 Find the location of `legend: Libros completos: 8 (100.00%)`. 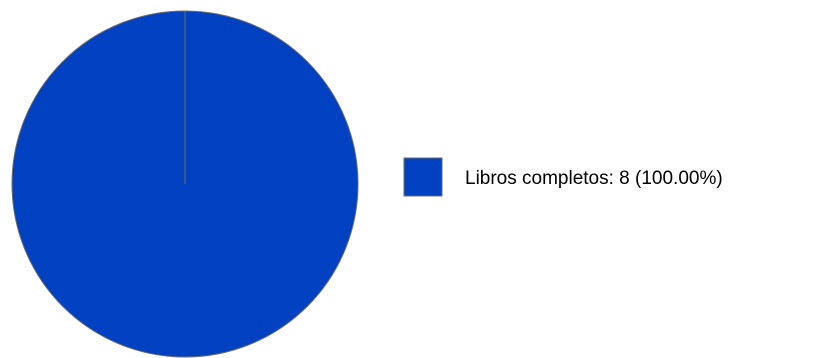

legend: Libros completos: 8 (100.00%) is located at coordinates (563, 177).